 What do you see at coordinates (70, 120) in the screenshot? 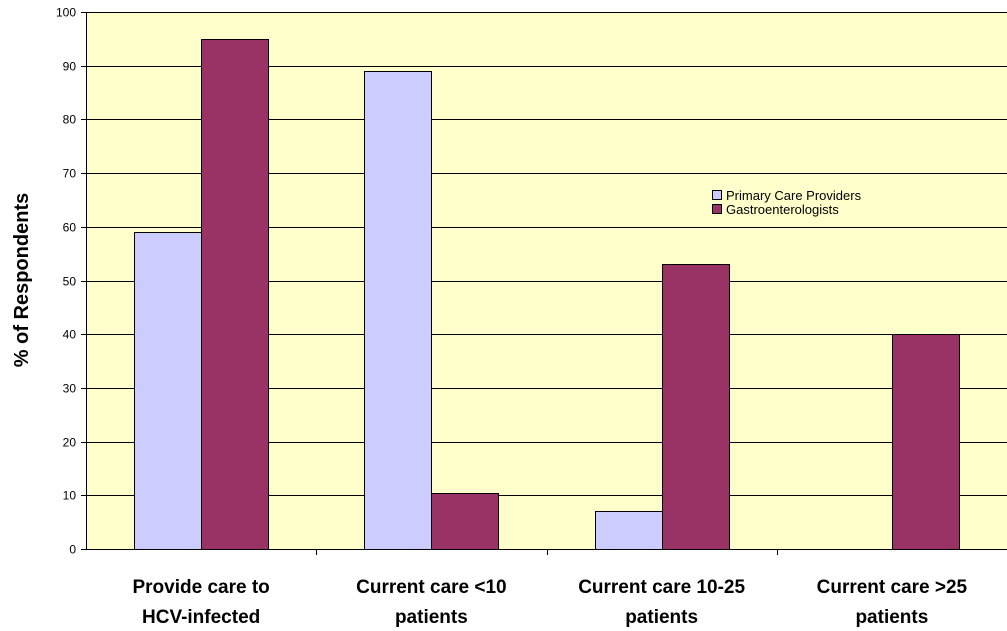
I see `y-tick-label: 80` at bounding box center [70, 120].